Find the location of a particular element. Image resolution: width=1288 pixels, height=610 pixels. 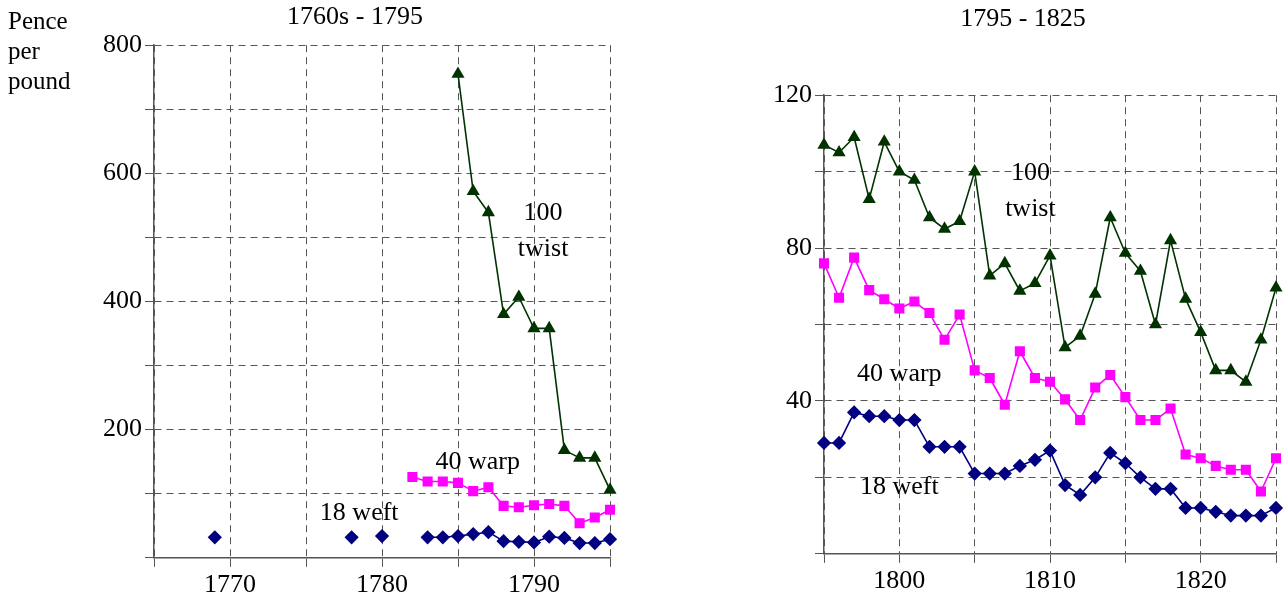

y-tick-label: 600 is located at coordinates (122, 172).